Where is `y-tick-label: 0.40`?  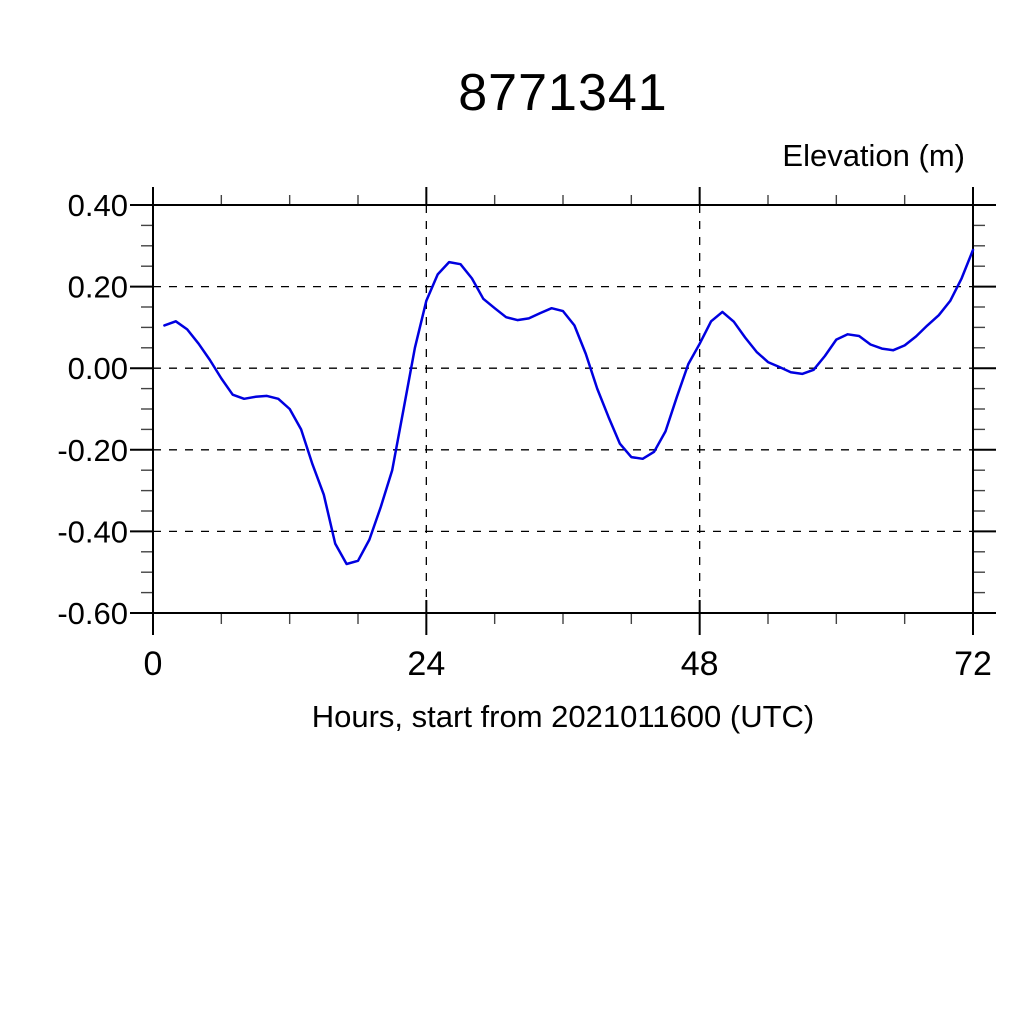 y-tick-label: 0.40 is located at coordinates (98, 205).